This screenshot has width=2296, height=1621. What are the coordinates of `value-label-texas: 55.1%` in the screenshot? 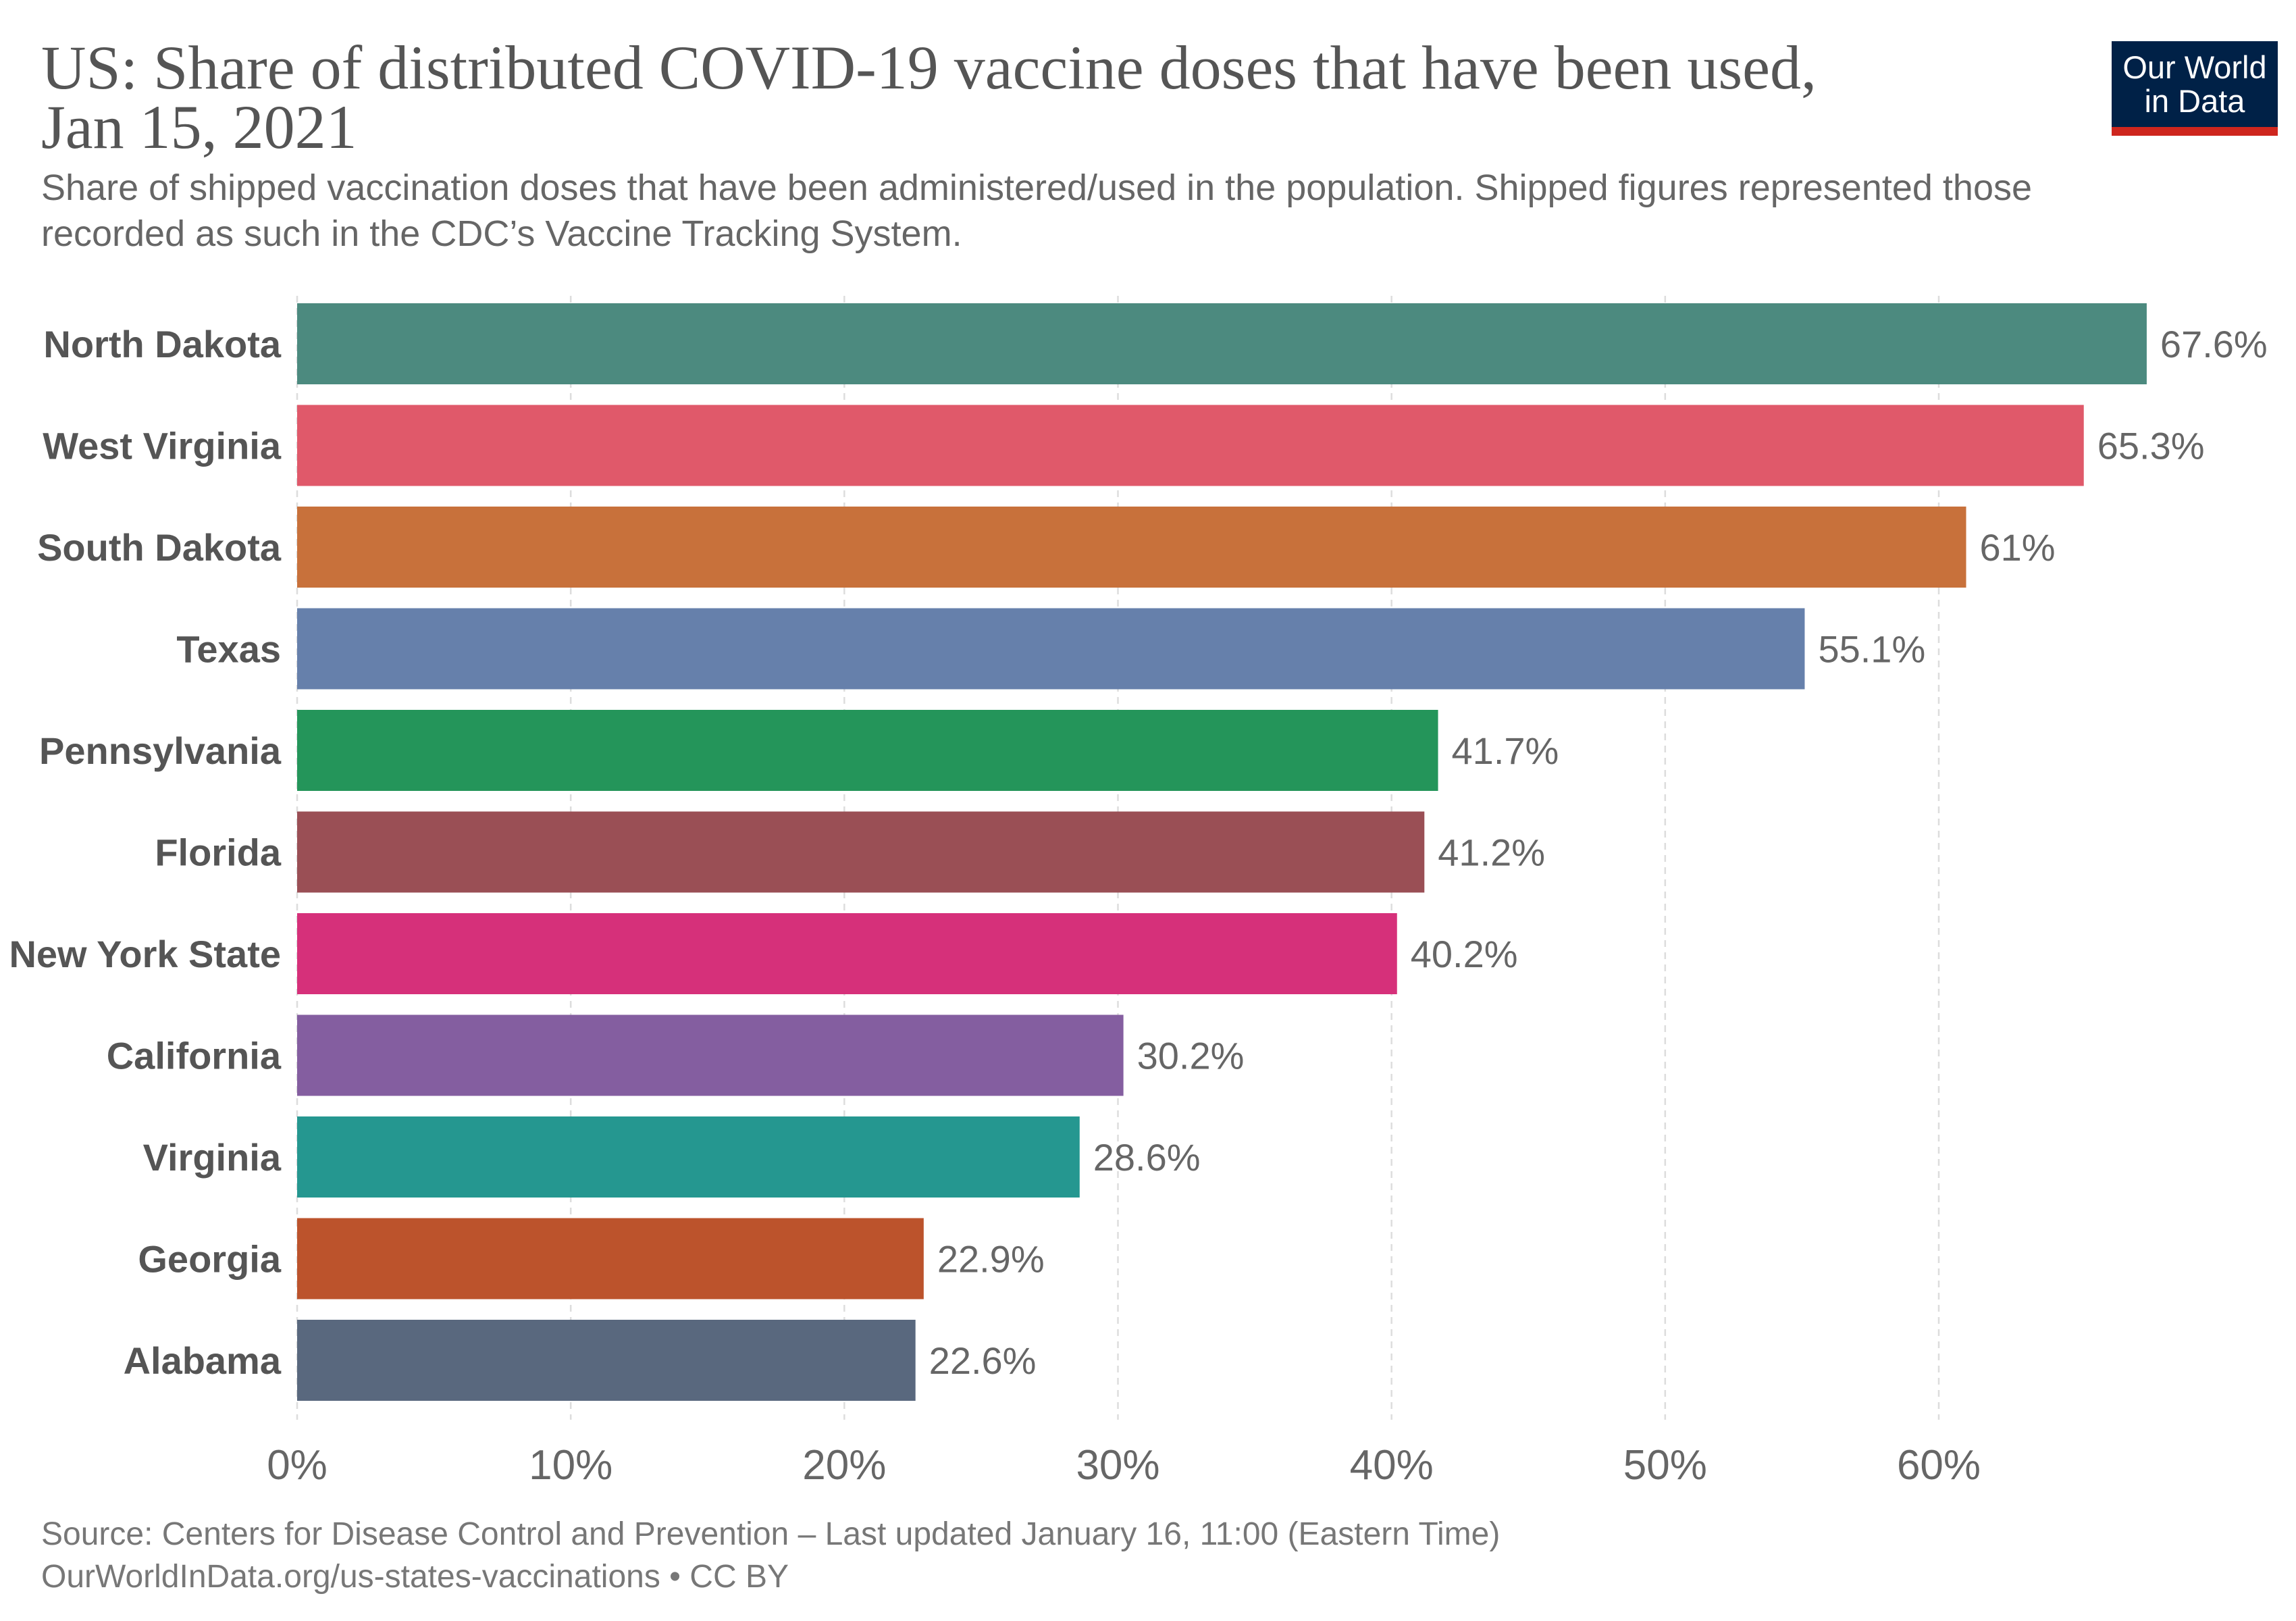 It's located at (1871, 649).